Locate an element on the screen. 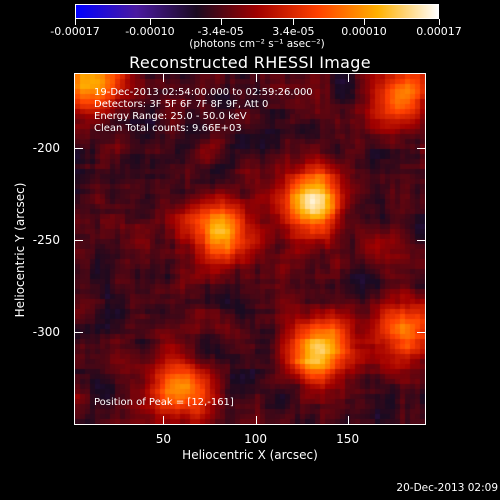 This screenshot has width=500, height=500. info-energy-range: Energy Range: 25.0 - 50.0 keV is located at coordinates (170, 116).